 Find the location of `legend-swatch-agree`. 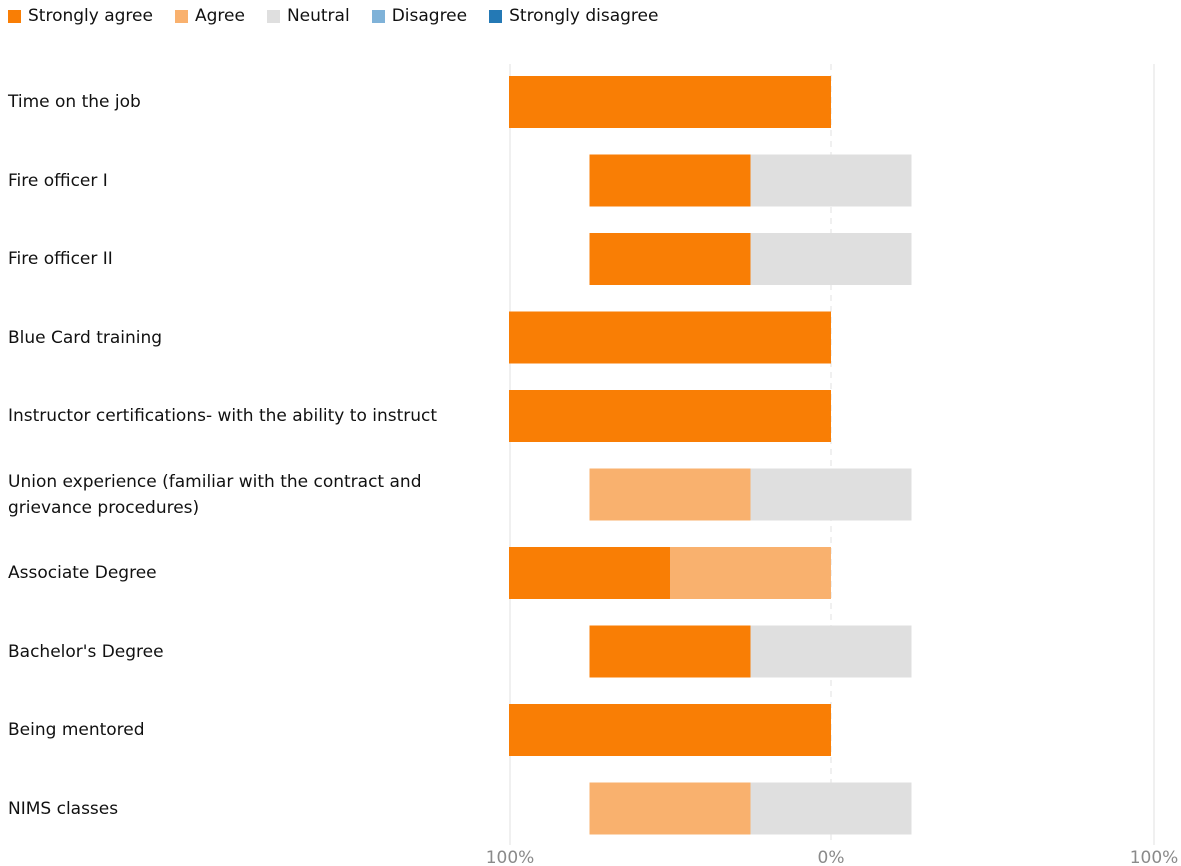

legend-swatch-agree is located at coordinates (181, 16).